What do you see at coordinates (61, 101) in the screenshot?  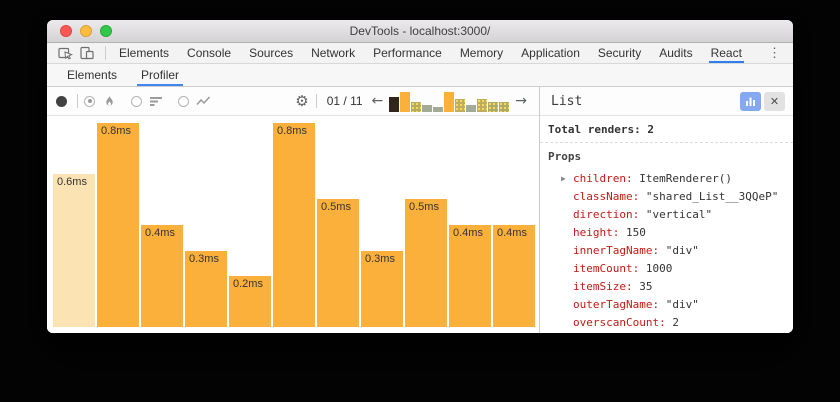 I see `record-button` at bounding box center [61, 101].